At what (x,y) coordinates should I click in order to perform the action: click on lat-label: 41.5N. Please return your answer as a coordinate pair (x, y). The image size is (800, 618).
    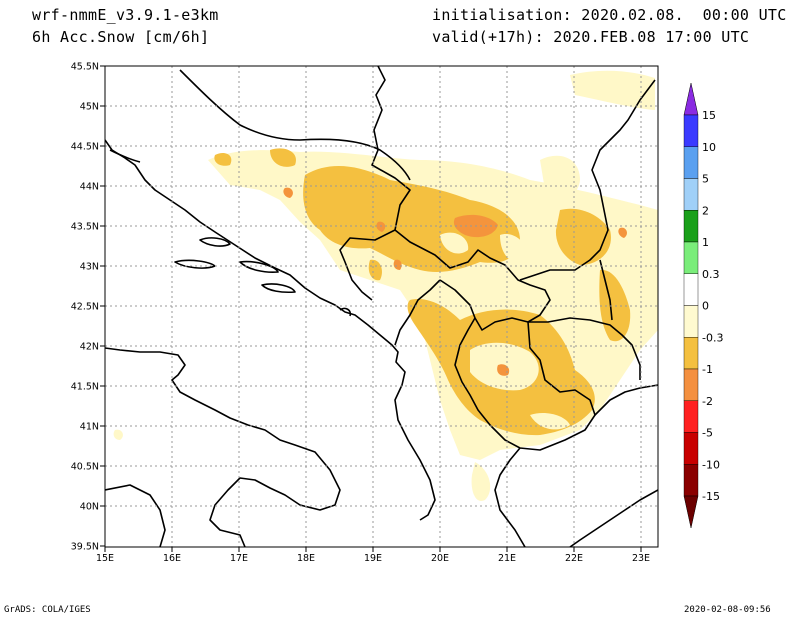
    Looking at the image, I should click on (85, 387).